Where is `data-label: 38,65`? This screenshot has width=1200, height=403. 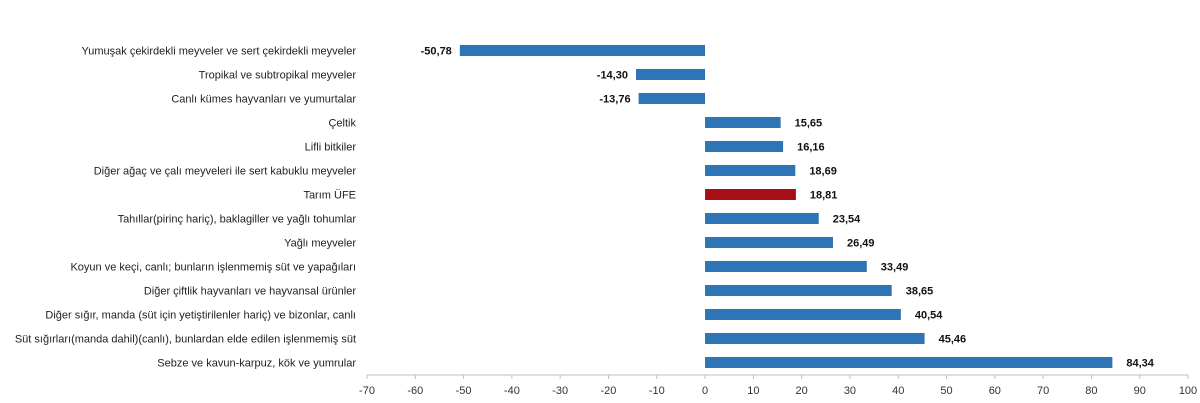
data-label: 38,65 is located at coordinates (920, 292).